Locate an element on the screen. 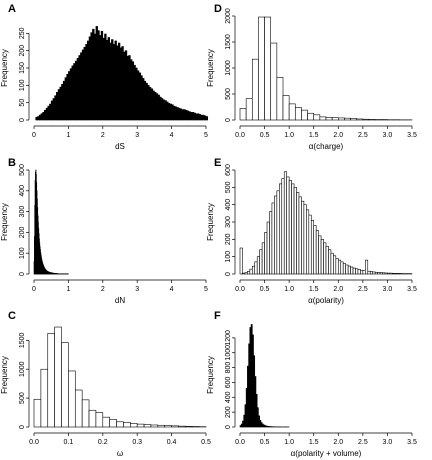 This screenshot has height=460, width=432. x-tick-label: 2 is located at coordinates (103, 135).